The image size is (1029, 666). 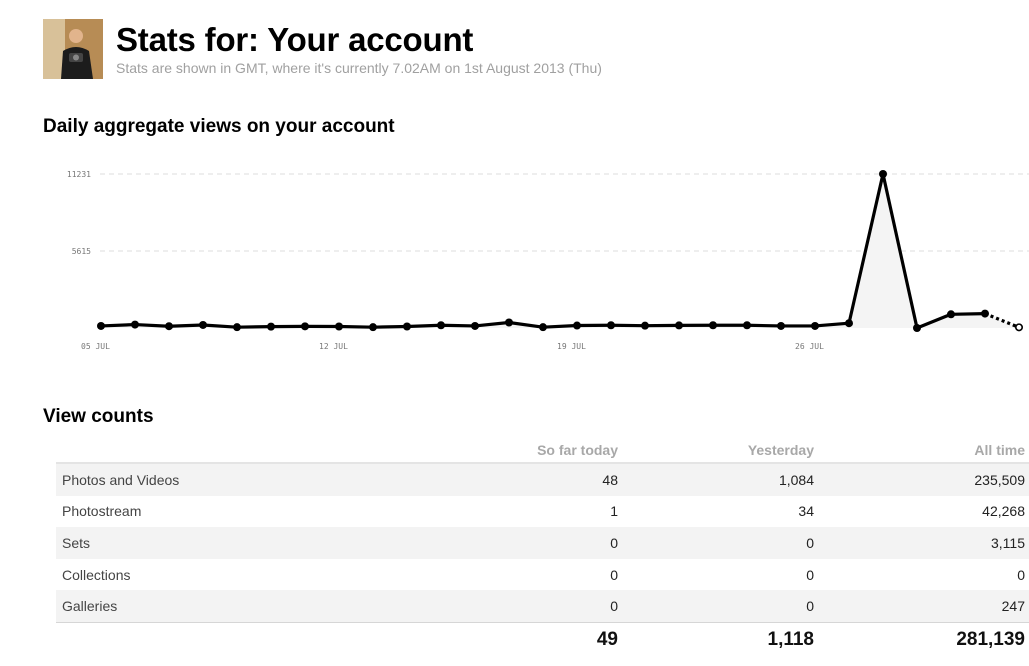 I want to click on table-row: Collections 0 0 0, so click(x=542, y=575).